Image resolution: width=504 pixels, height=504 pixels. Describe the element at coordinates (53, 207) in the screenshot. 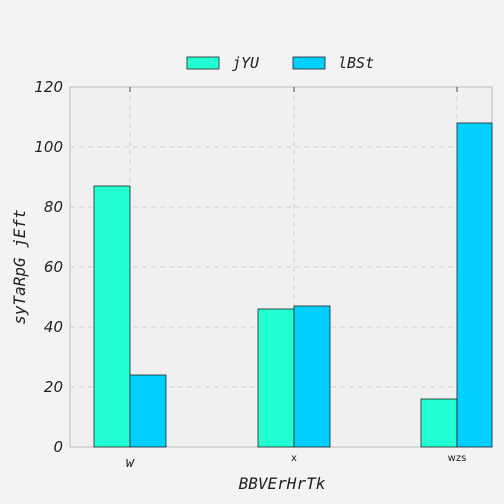

I see `y-tick-label: 80` at that location.